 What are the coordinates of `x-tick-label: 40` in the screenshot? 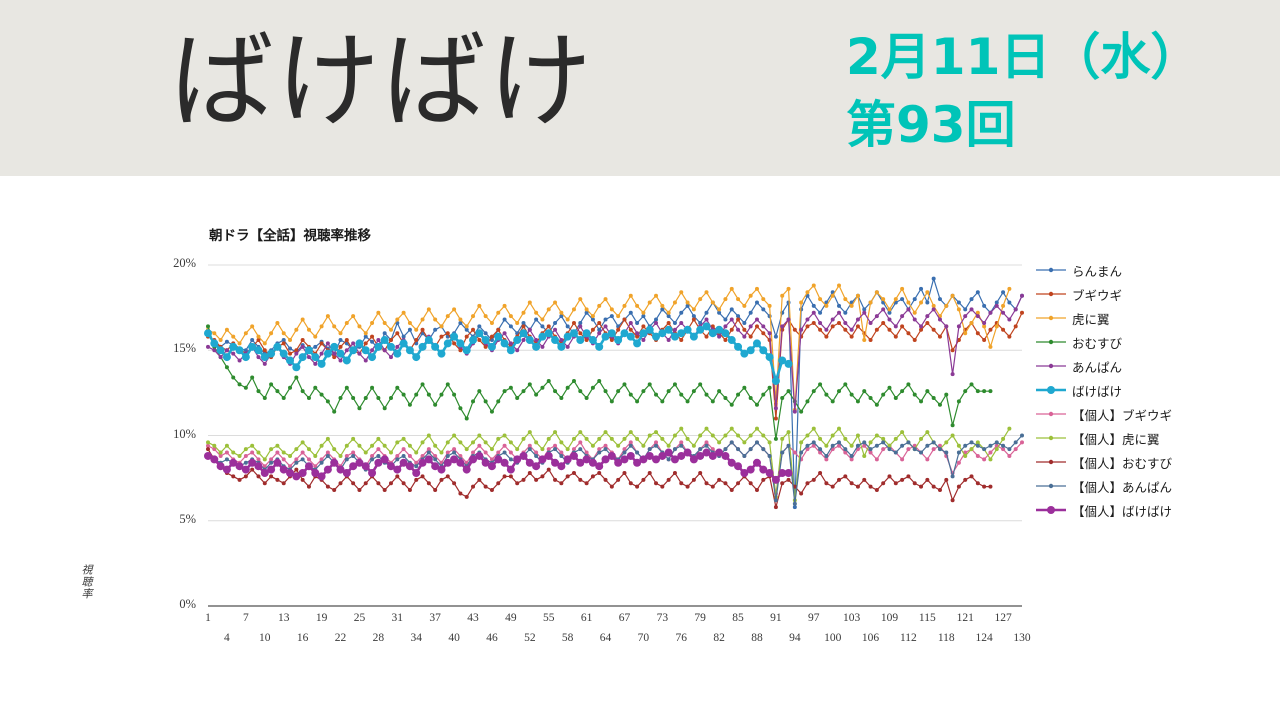 It's located at (454, 638).